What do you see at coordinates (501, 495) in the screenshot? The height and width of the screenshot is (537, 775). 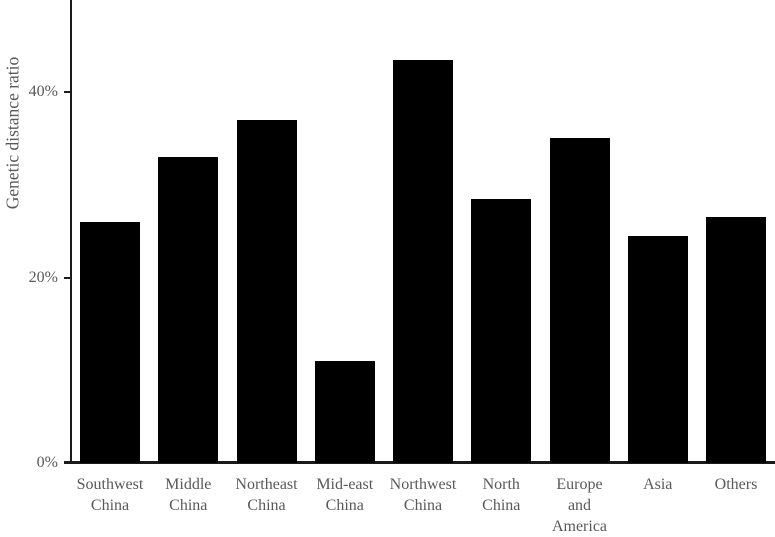 I see `x-axis-label-north-china: North China` at bounding box center [501, 495].